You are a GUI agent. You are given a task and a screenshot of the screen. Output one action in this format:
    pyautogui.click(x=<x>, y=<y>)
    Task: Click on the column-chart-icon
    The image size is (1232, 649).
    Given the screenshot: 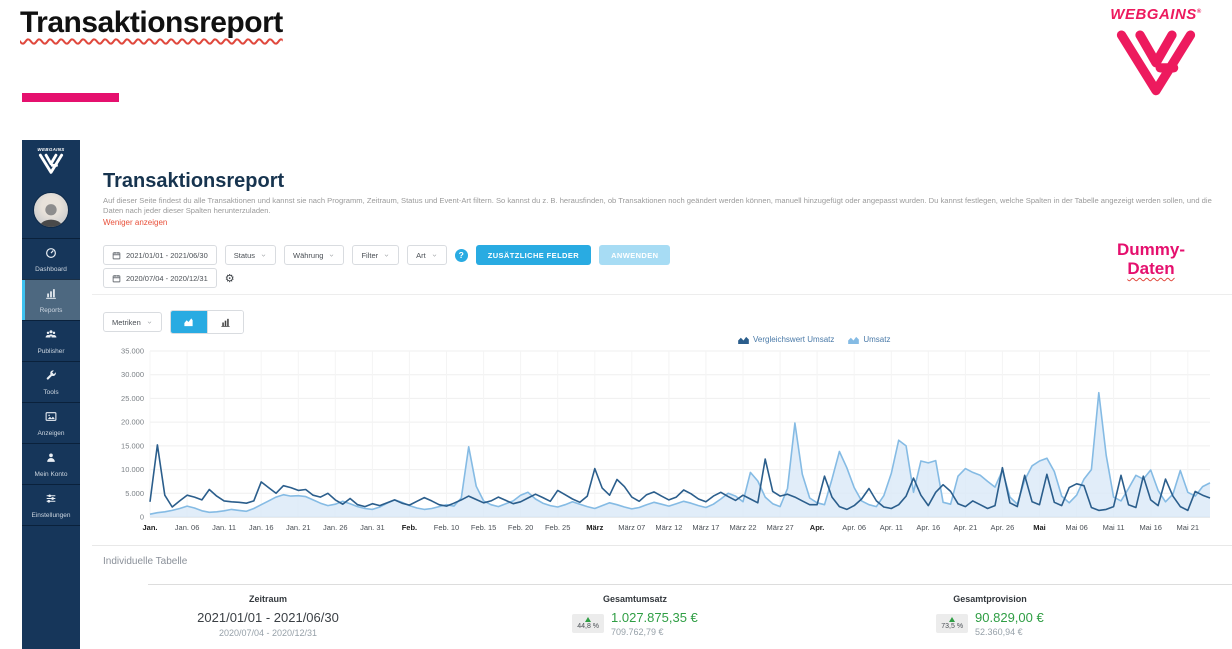 What is the action you would take?
    pyautogui.click(x=225, y=322)
    